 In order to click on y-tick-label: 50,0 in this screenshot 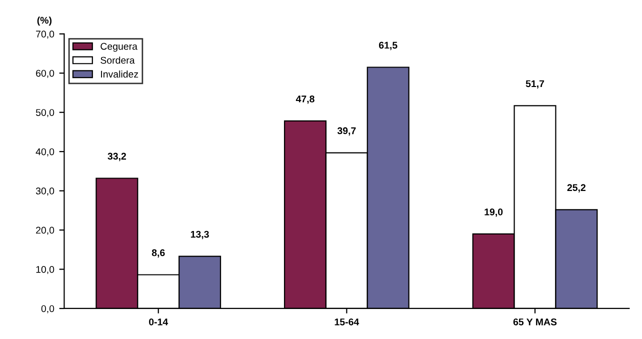, I will do `click(45, 113)`.